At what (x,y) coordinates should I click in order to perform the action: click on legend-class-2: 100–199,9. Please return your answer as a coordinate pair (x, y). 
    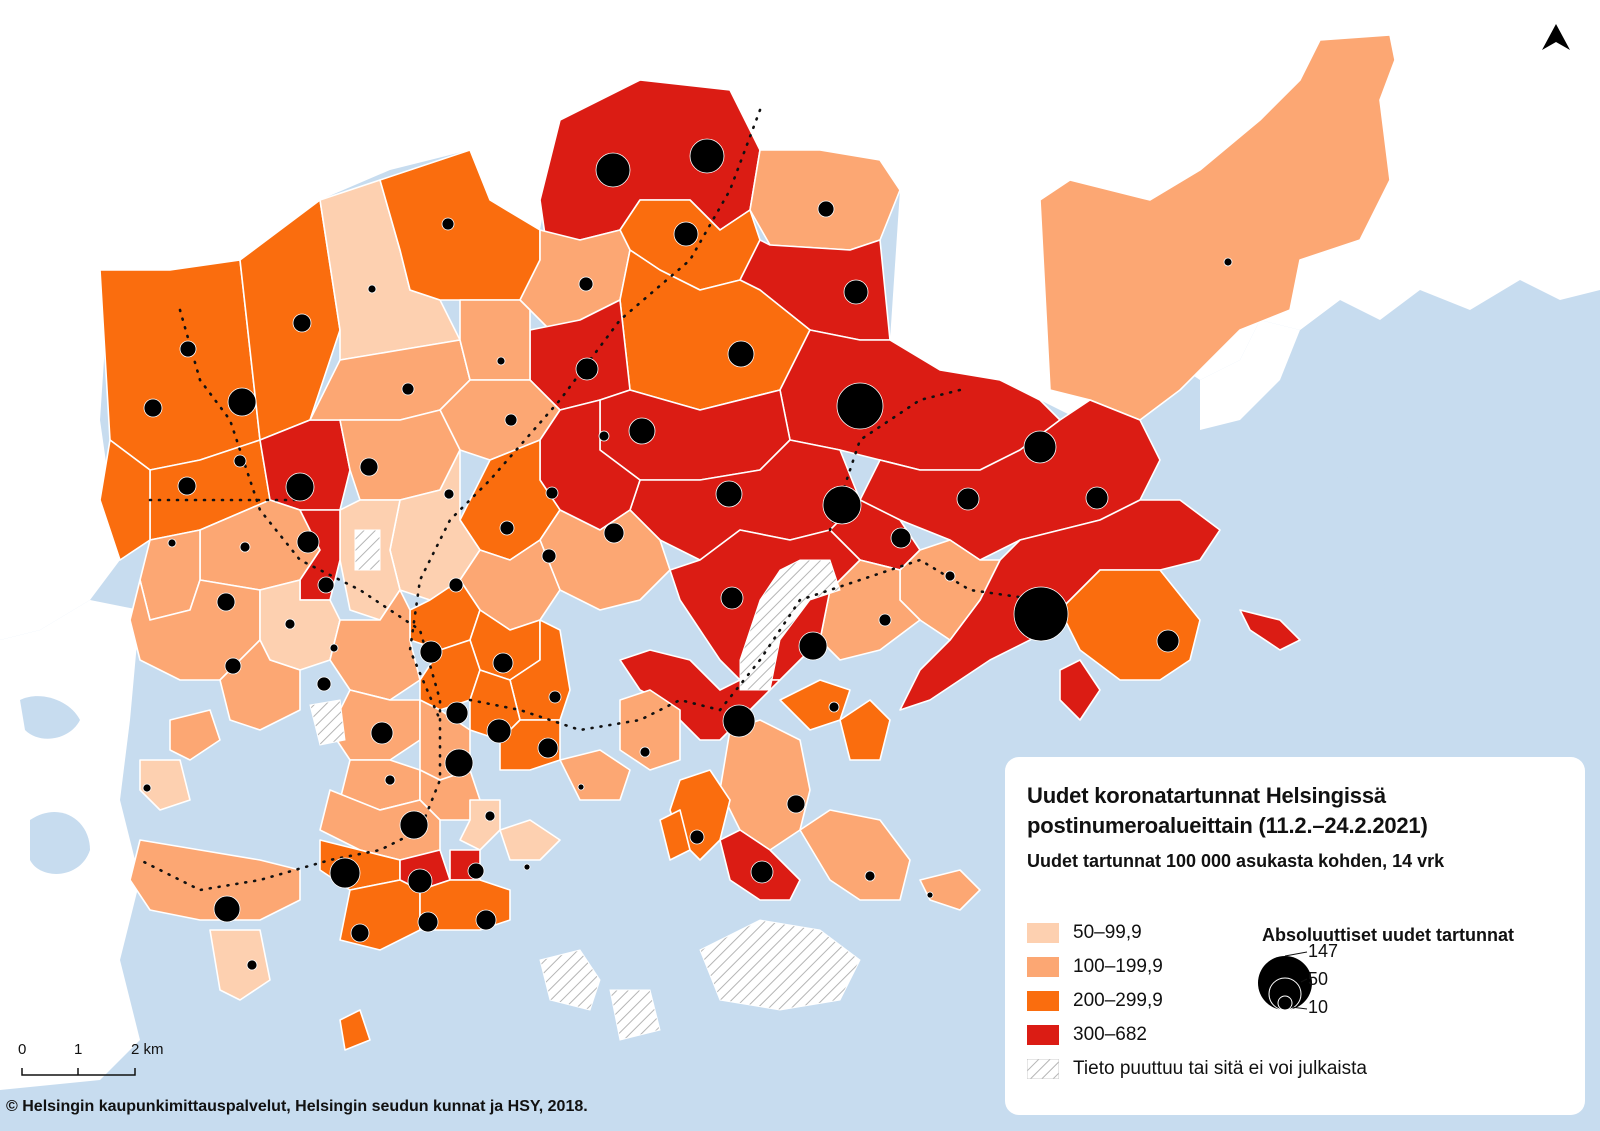
    Looking at the image, I should click on (1095, 967).